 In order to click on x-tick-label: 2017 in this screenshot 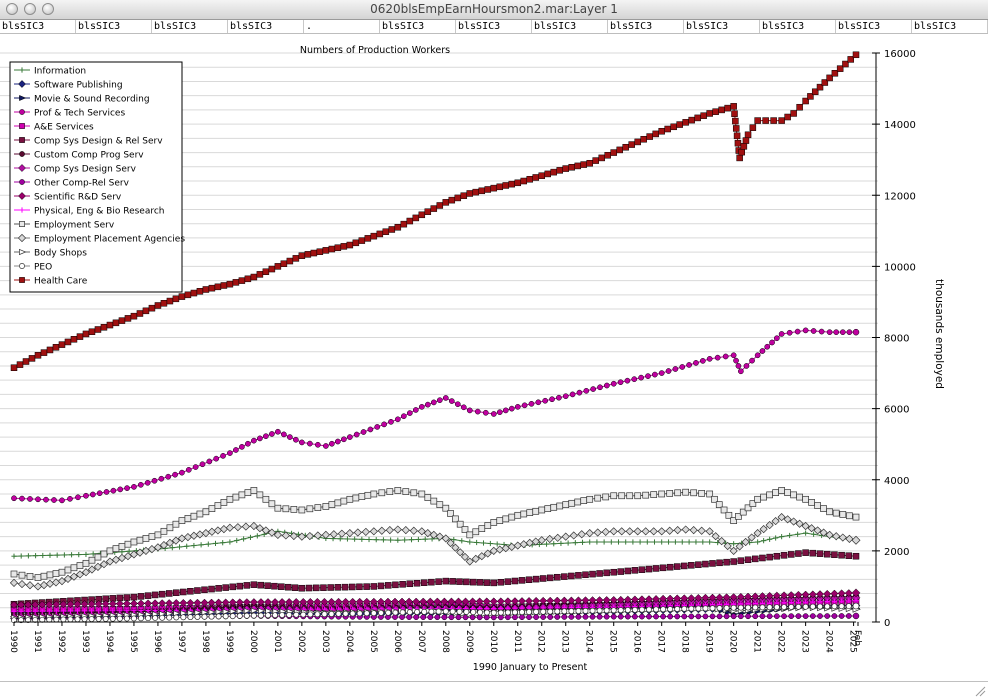, I will do `click(661, 641)`.